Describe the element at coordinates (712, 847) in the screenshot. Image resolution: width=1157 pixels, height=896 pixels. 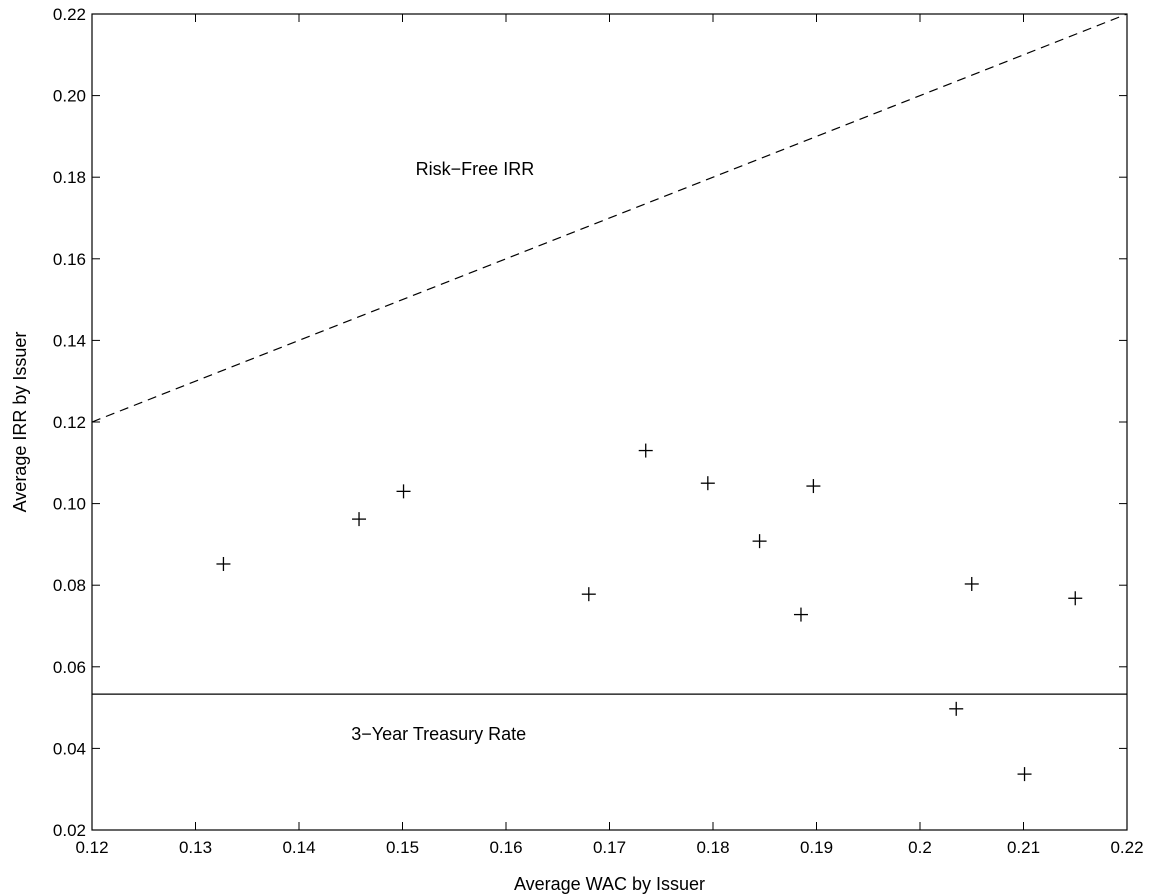
I see `x-tick-label: 0.18` at that location.